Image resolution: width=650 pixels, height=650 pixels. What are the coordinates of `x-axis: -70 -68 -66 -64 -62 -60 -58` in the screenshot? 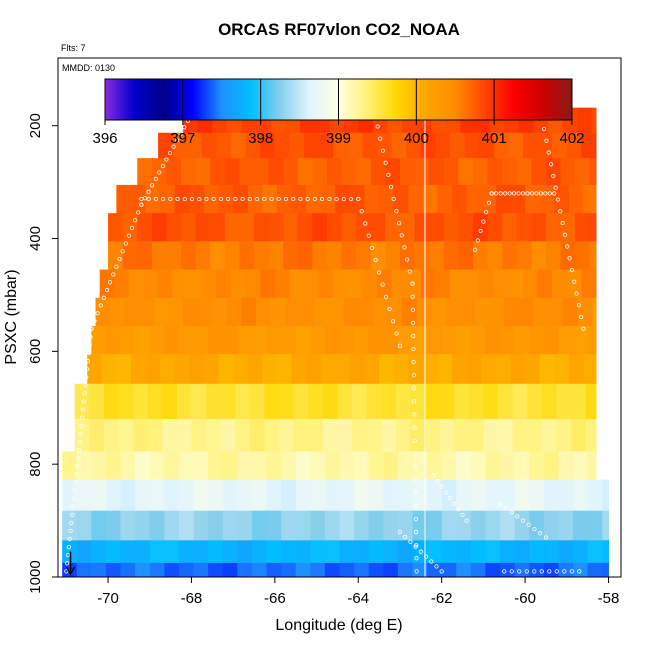 It's located at (358, 591).